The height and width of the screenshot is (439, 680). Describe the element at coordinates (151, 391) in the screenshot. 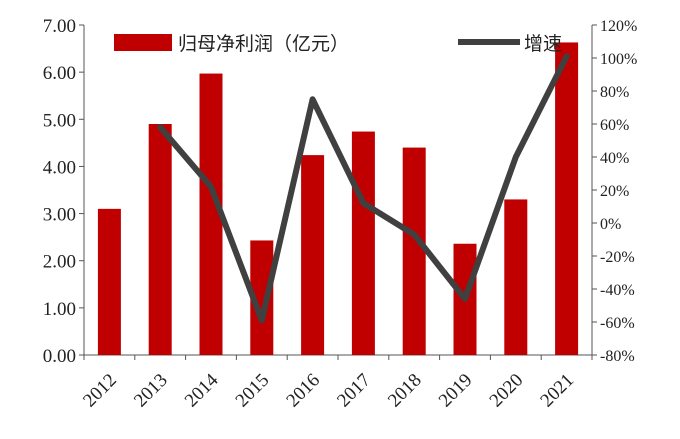

I see `x-tick-label: 2013` at that location.